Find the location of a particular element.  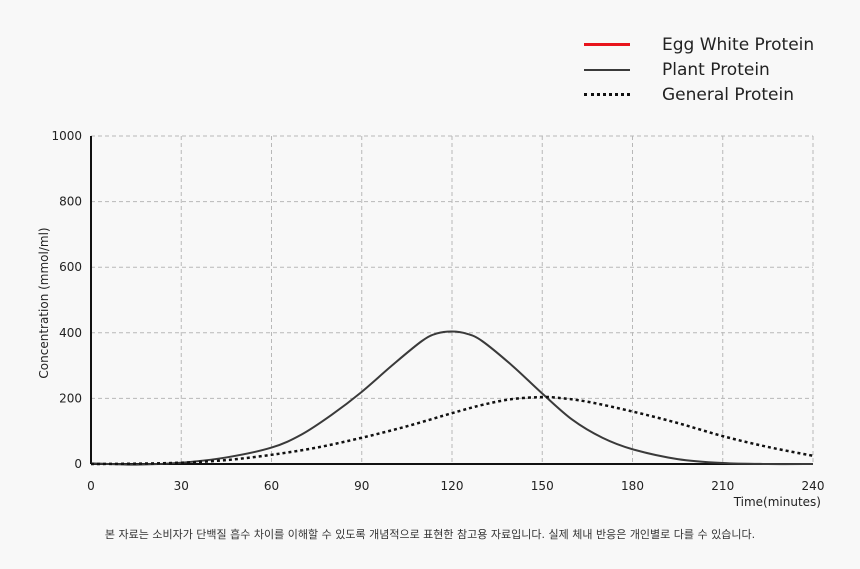

x-tick-label: 240 is located at coordinates (813, 486).